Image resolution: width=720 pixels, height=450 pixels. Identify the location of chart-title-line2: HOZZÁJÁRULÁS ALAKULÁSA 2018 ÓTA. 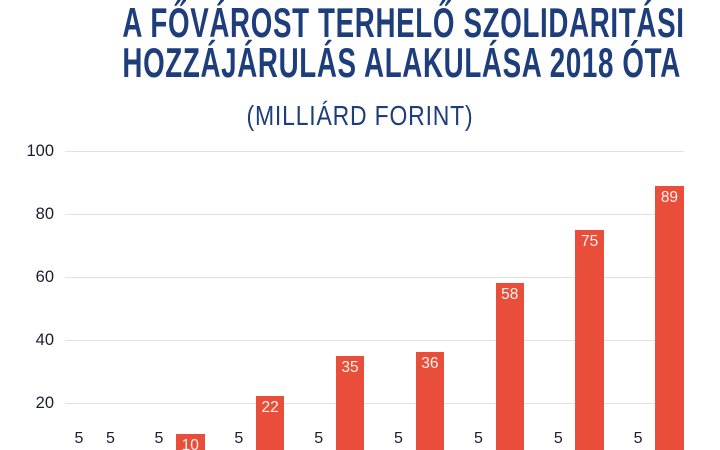
(401, 62).